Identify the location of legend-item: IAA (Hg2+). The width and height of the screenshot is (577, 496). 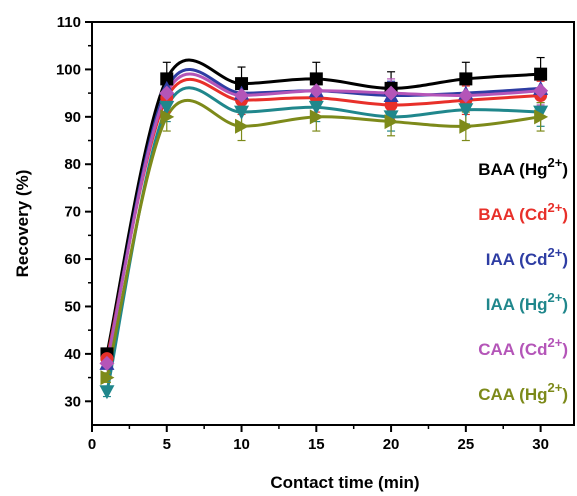
(527, 302).